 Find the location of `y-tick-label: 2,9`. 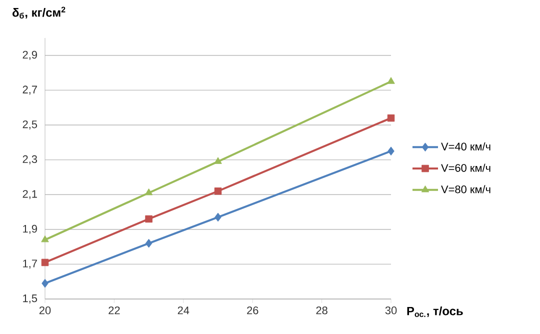

y-tick-label: 2,9 is located at coordinates (29, 55).